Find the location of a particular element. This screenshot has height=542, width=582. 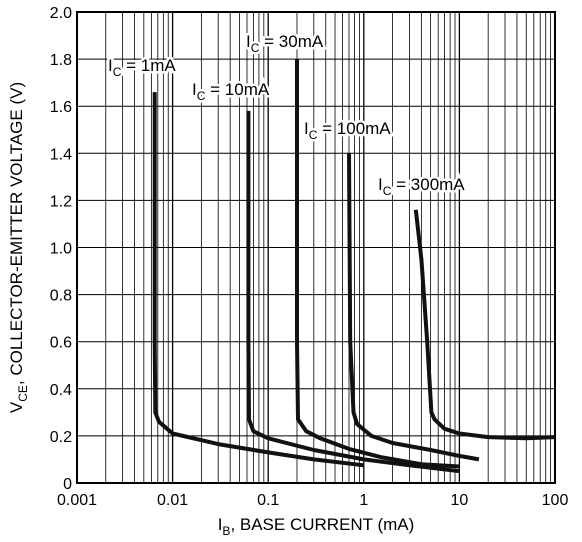

x-tick-labels: 0.001 0.01 0.1 1 10 100 is located at coordinates (312, 500).